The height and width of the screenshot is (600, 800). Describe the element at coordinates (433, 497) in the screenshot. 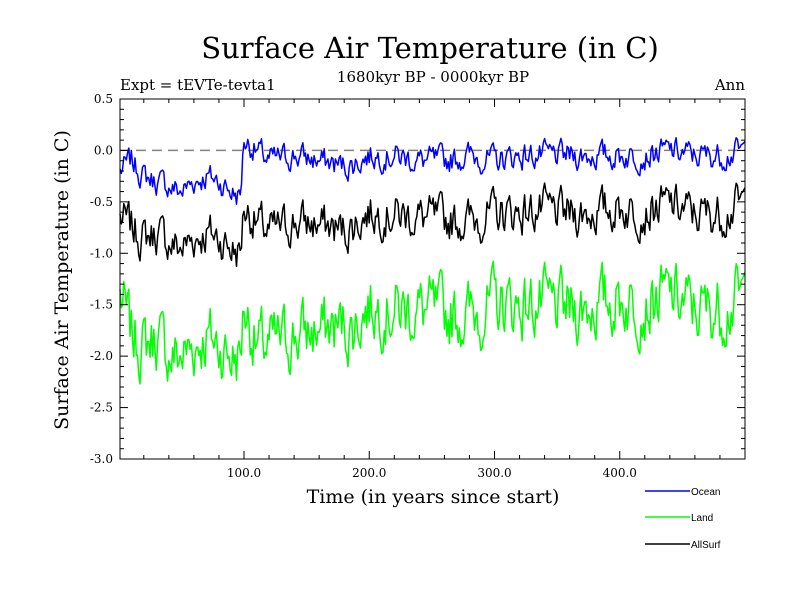

I see `x-axis-label: Time (in years since start)` at that location.